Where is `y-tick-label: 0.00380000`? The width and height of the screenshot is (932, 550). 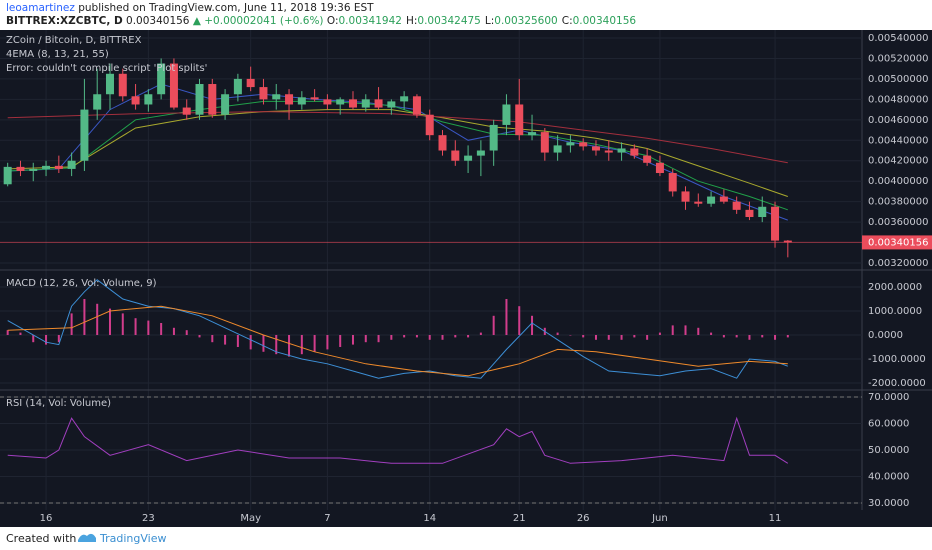 y-tick-label: 0.00380000 is located at coordinates (898, 202).